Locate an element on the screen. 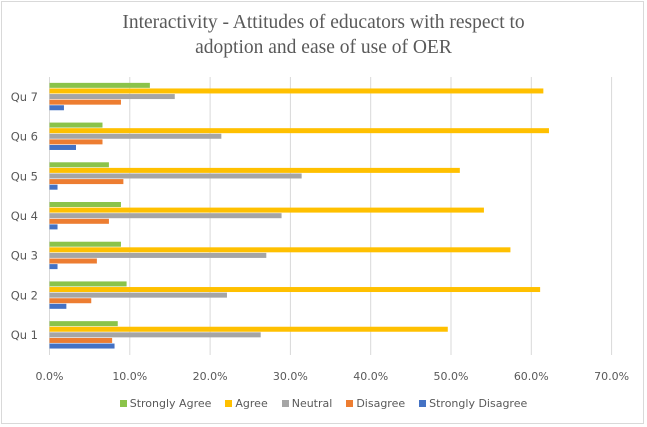 This screenshot has height=427, width=647. y-category-label: Qu 2 is located at coordinates (24, 295).